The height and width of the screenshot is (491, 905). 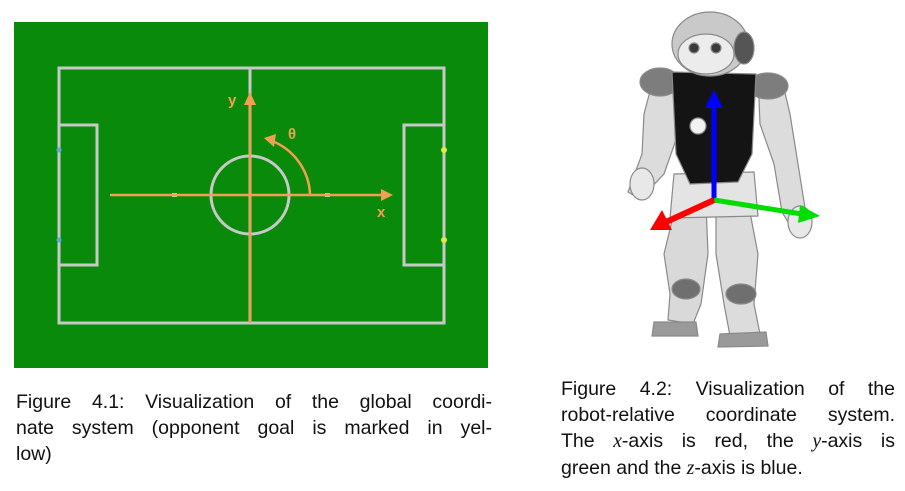 I want to click on caption-text: -axis is, so click(x=858, y=441).